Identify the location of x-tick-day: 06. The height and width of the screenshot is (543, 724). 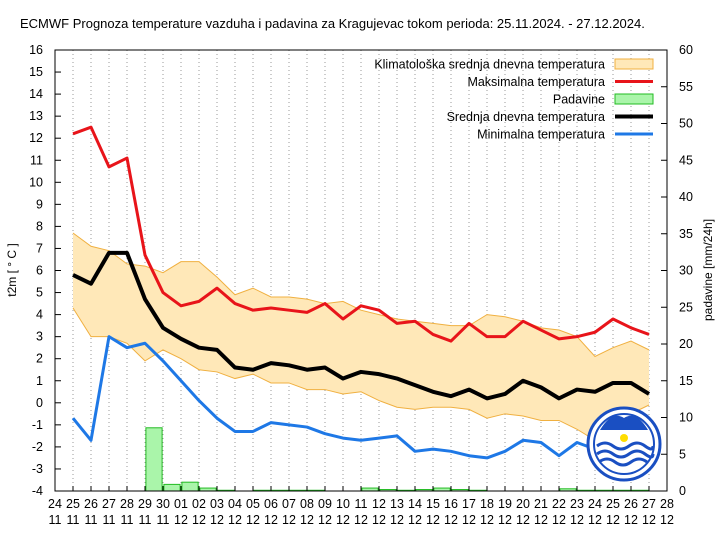
(271, 504).